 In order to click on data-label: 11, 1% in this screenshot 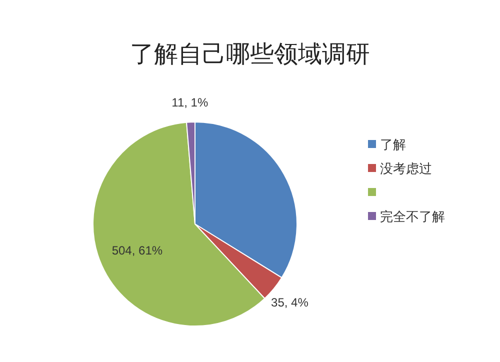, I will do `click(190, 103)`.